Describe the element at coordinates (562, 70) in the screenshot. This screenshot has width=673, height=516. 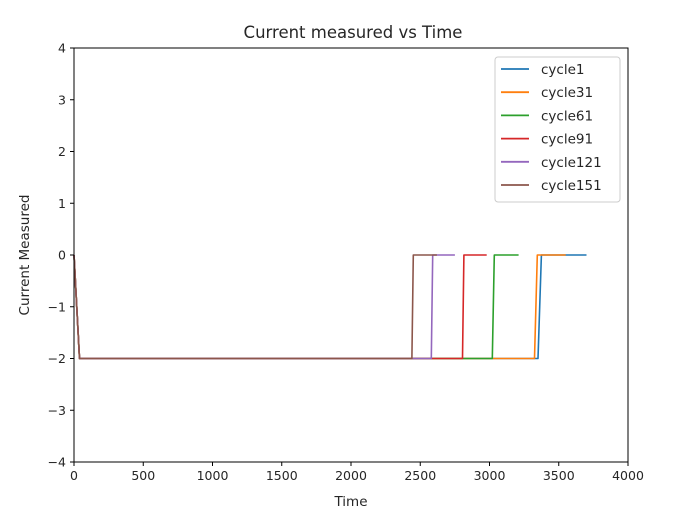
I see `legend-label-cycle1: cycle1` at that location.